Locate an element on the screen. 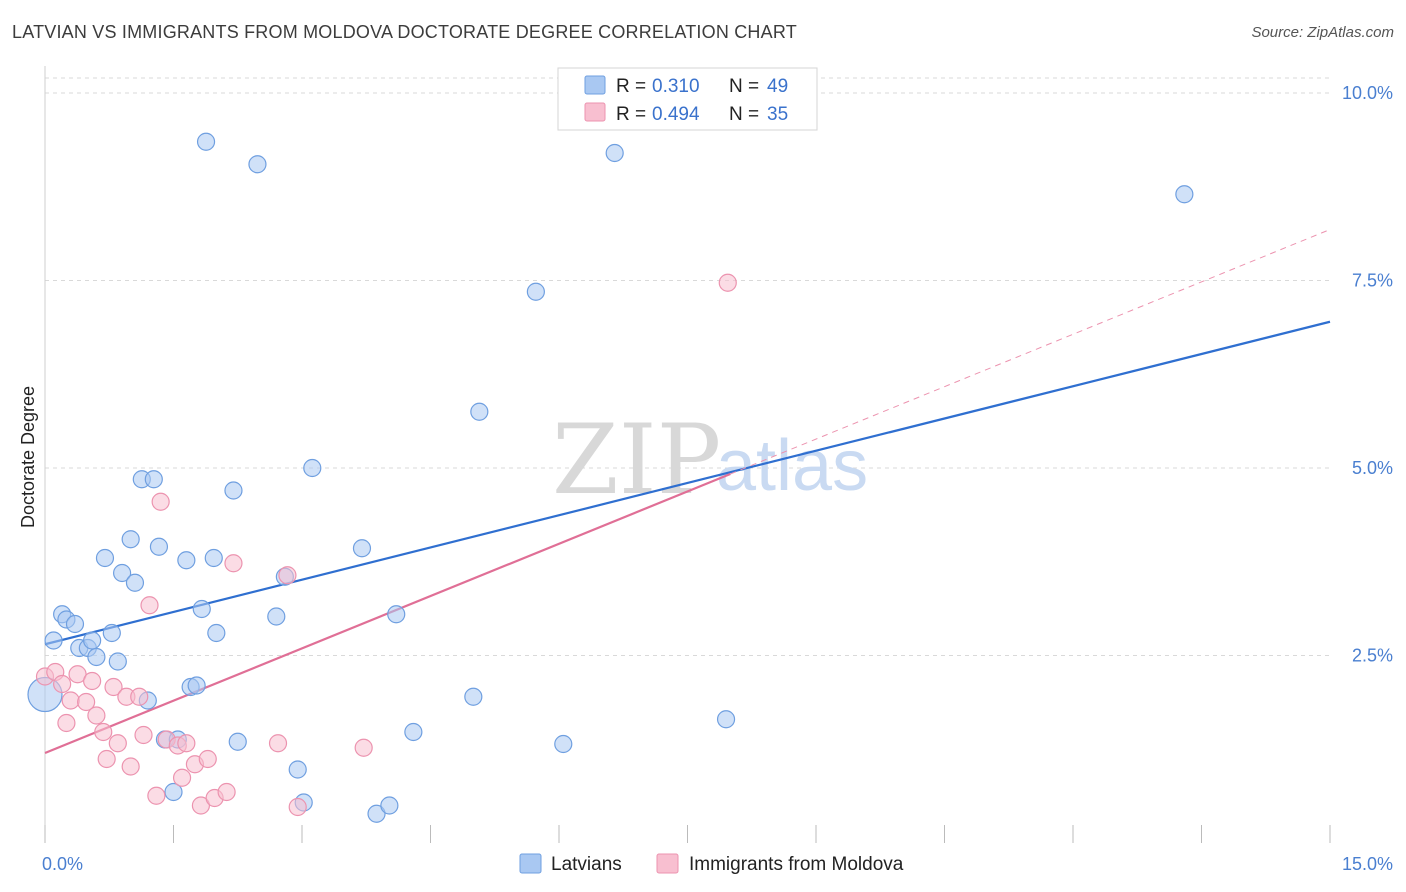  watermark: ZIP atlas is located at coordinates (710, 460).